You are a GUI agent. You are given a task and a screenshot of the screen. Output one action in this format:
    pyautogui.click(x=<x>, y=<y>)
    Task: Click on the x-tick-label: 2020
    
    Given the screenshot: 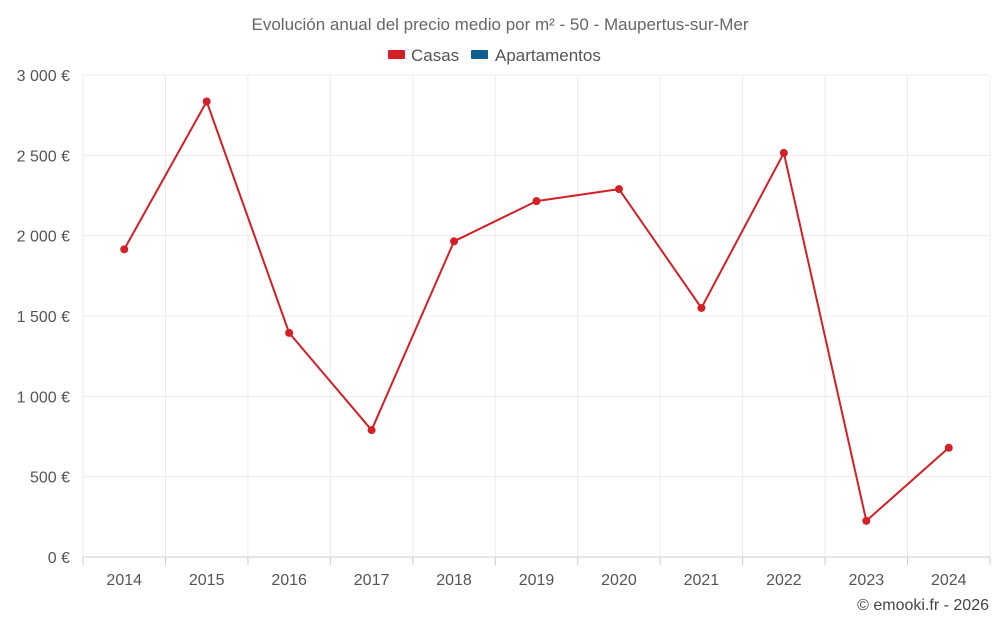 What is the action you would take?
    pyautogui.click(x=619, y=580)
    